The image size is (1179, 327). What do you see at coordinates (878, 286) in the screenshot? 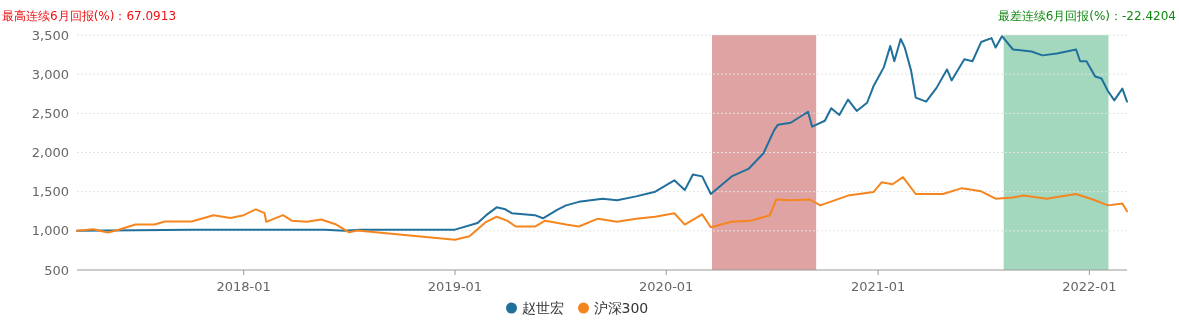
I see `x-tick-label: 2021-01` at bounding box center [878, 286].